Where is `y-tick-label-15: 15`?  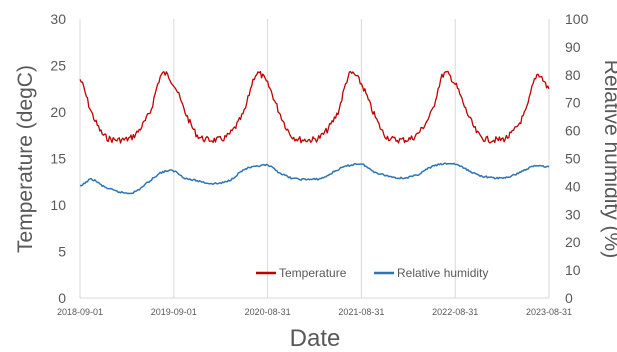 y-tick-label-15: 15 is located at coordinates (58, 159).